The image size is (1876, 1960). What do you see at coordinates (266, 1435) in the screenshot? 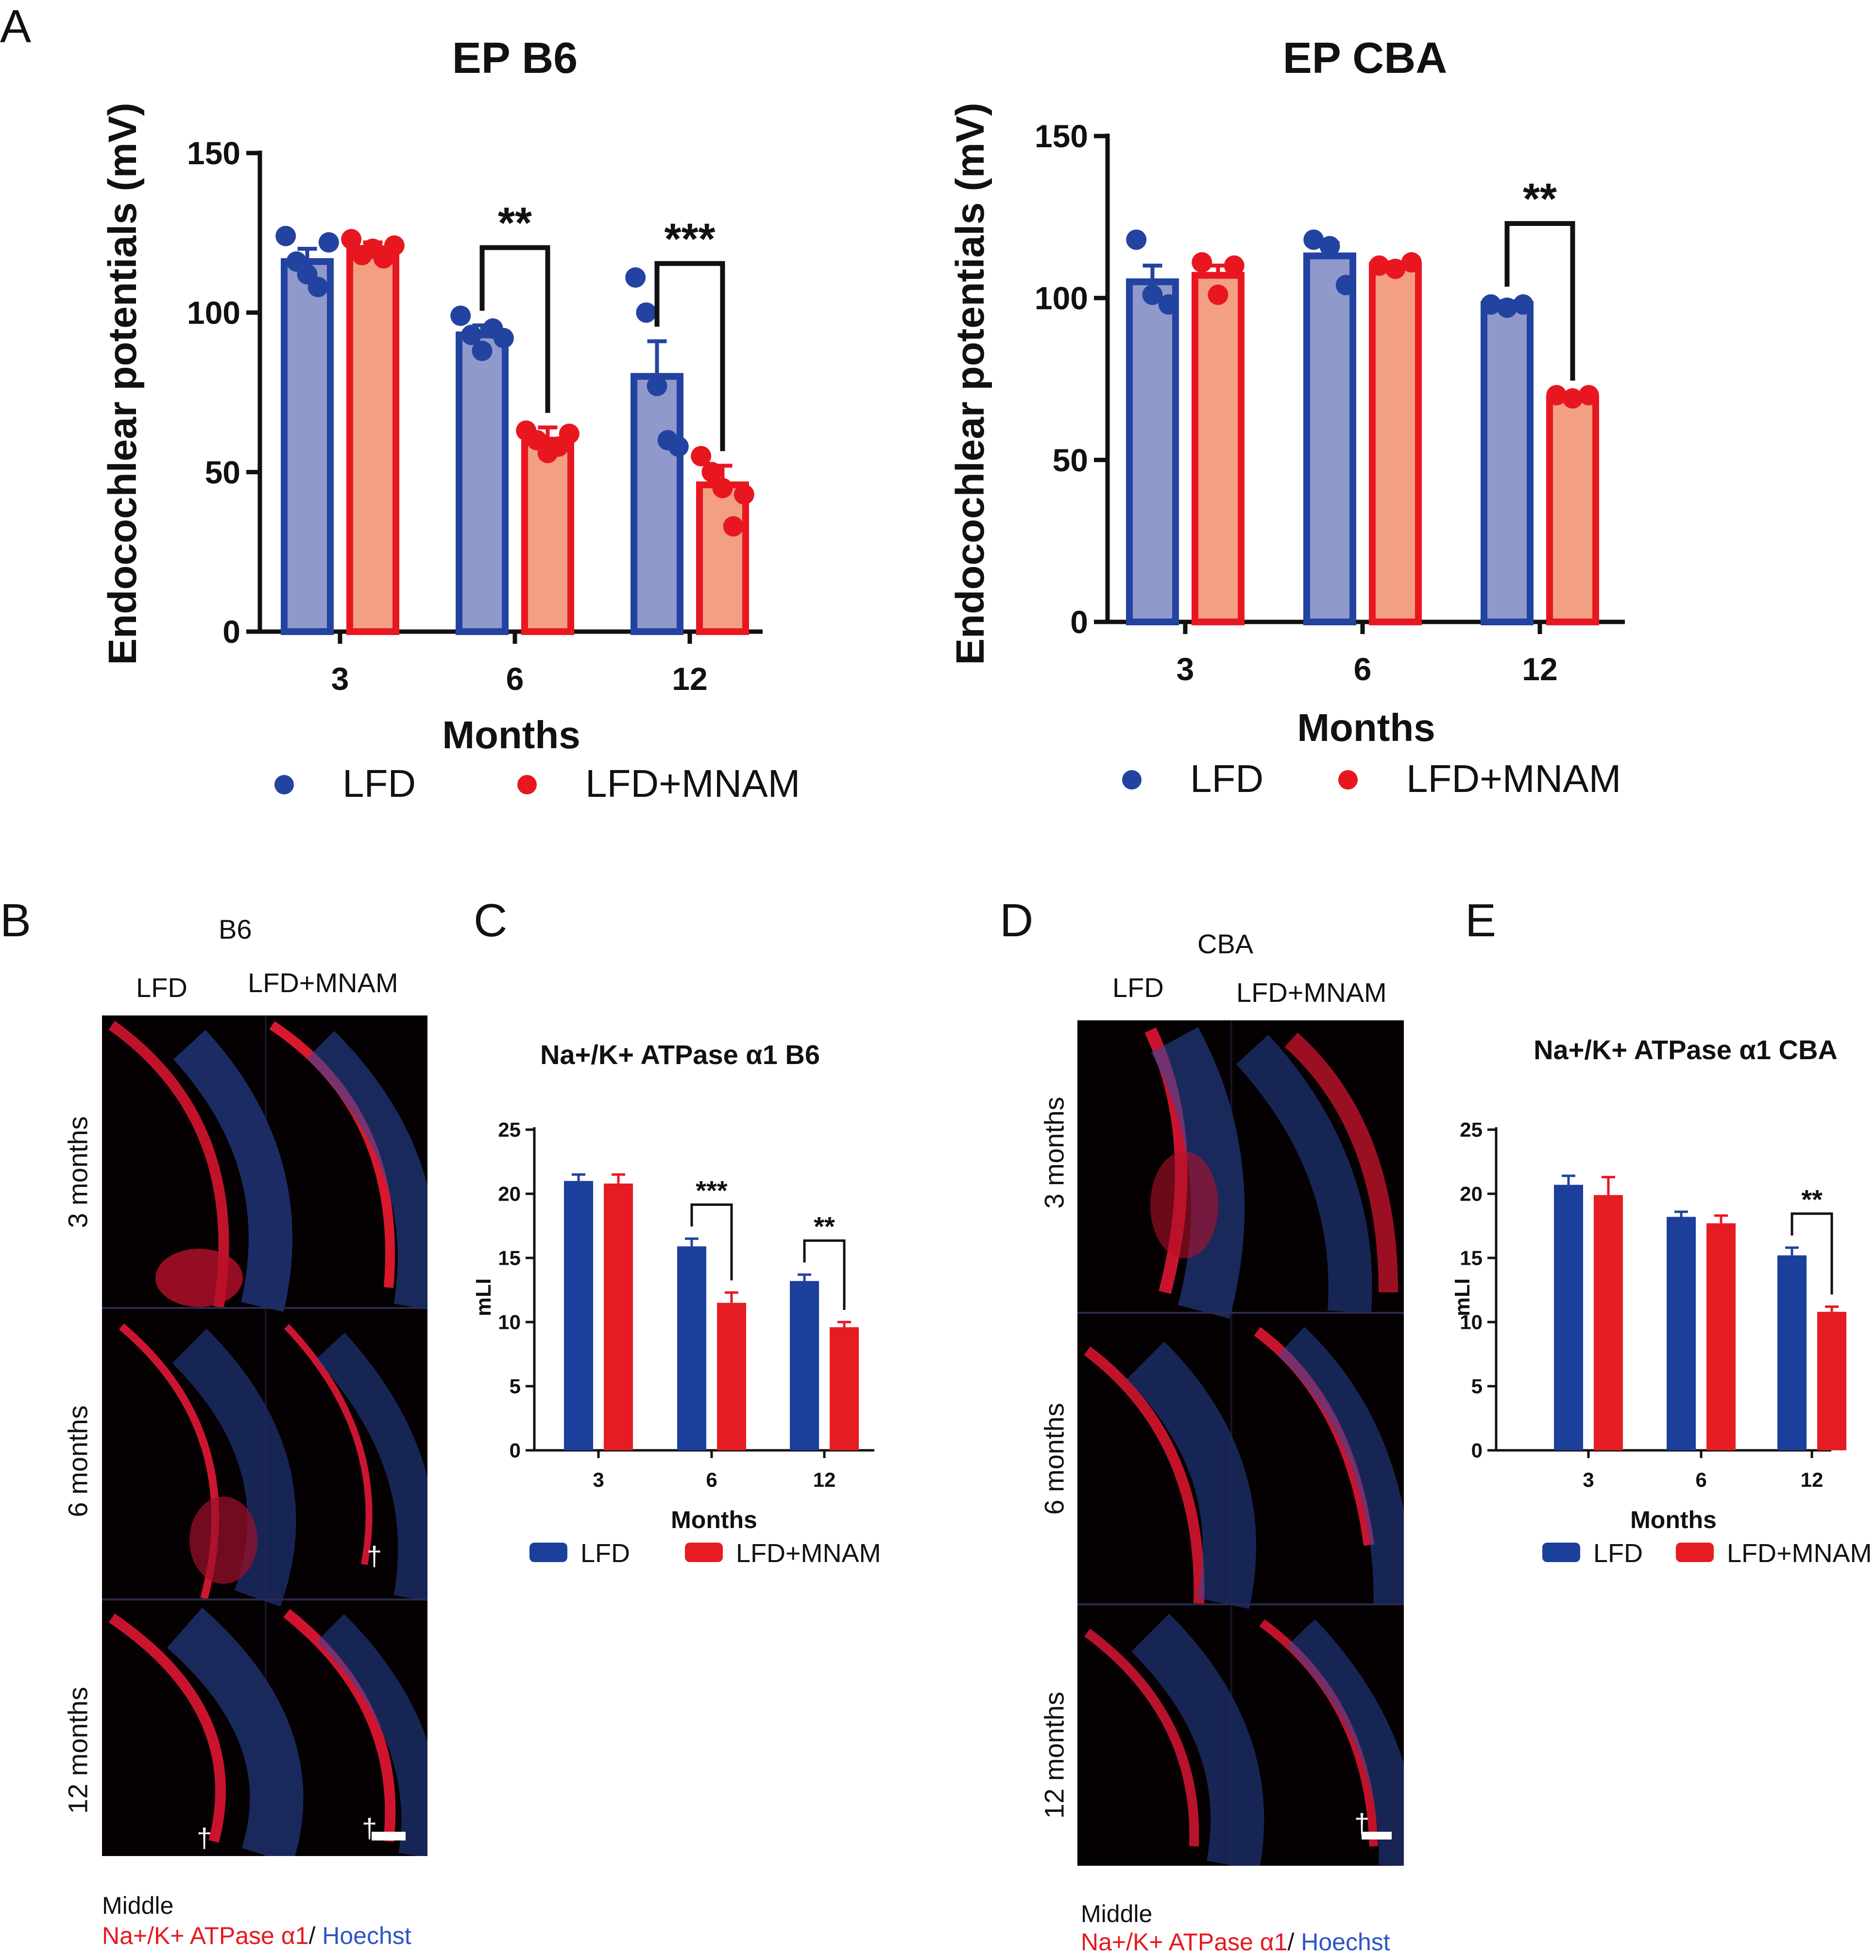
I see `micrograph-b6-divider` at bounding box center [266, 1435].